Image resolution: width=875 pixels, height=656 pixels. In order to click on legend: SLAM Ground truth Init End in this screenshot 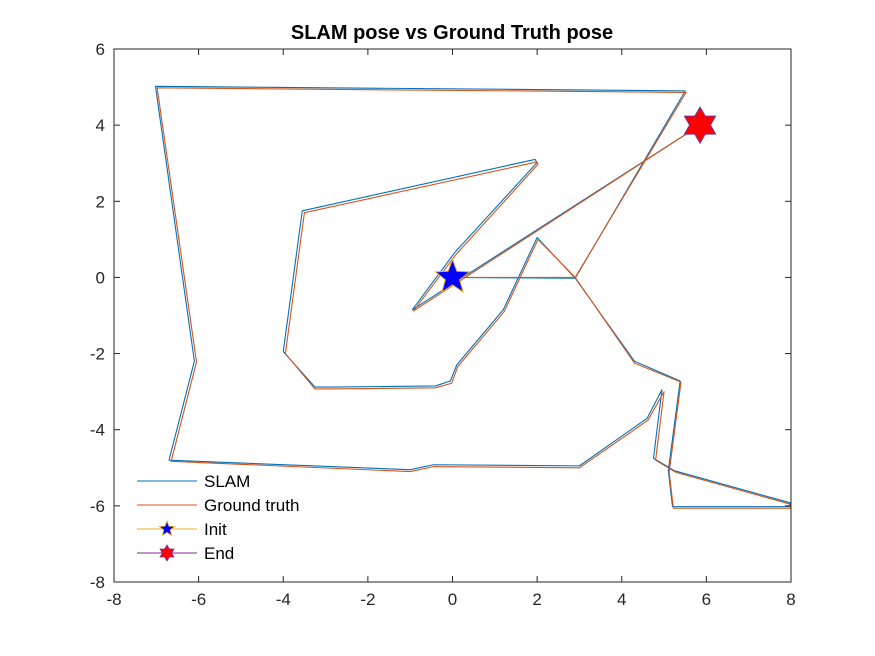, I will do `click(218, 517)`.